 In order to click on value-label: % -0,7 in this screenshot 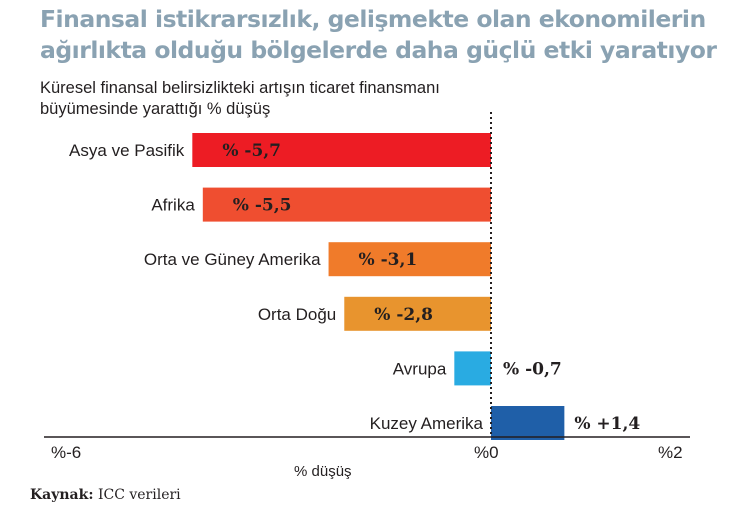, I will do `click(532, 369)`.